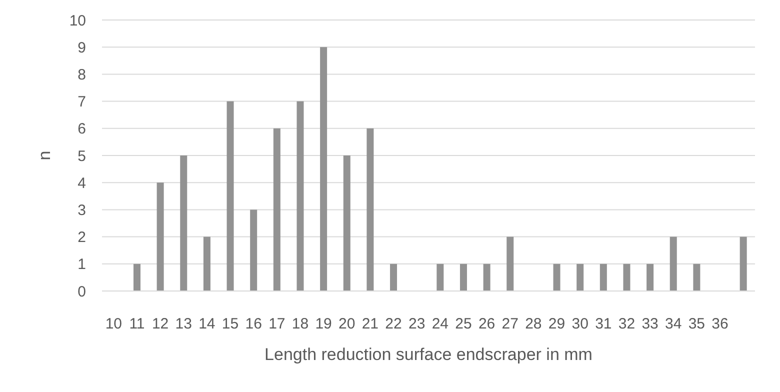 The height and width of the screenshot is (392, 780). Describe the element at coordinates (82, 47) in the screenshot. I see `y-tick-label: 9` at that location.